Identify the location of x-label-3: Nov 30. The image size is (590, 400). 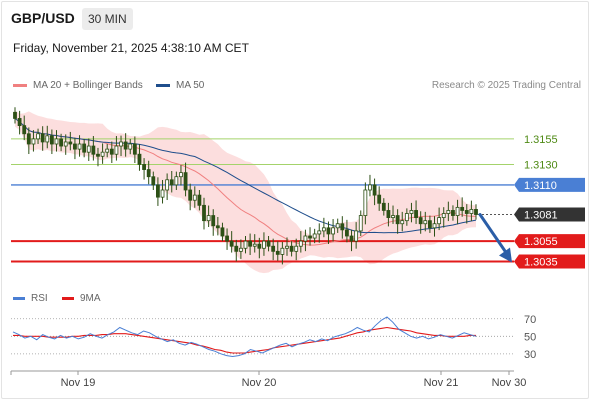
(509, 383).